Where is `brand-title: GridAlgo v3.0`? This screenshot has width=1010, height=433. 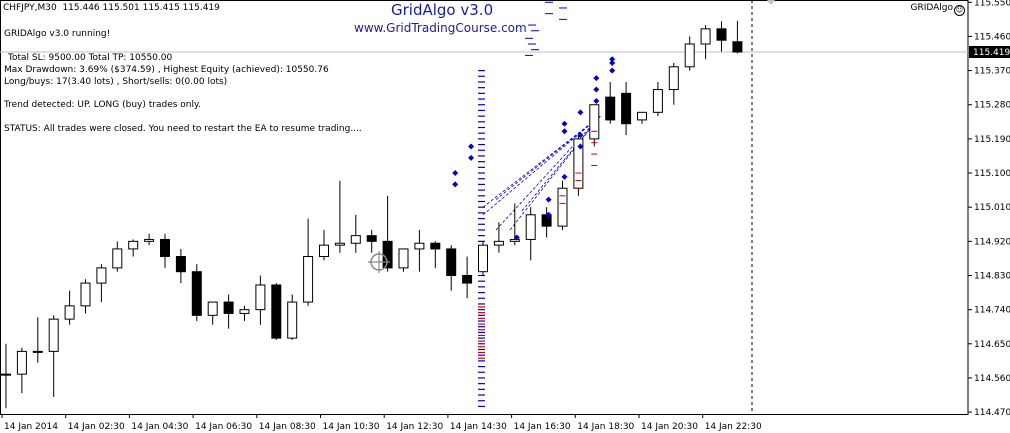 brand-title: GridAlgo v3.0 is located at coordinates (442, 10).